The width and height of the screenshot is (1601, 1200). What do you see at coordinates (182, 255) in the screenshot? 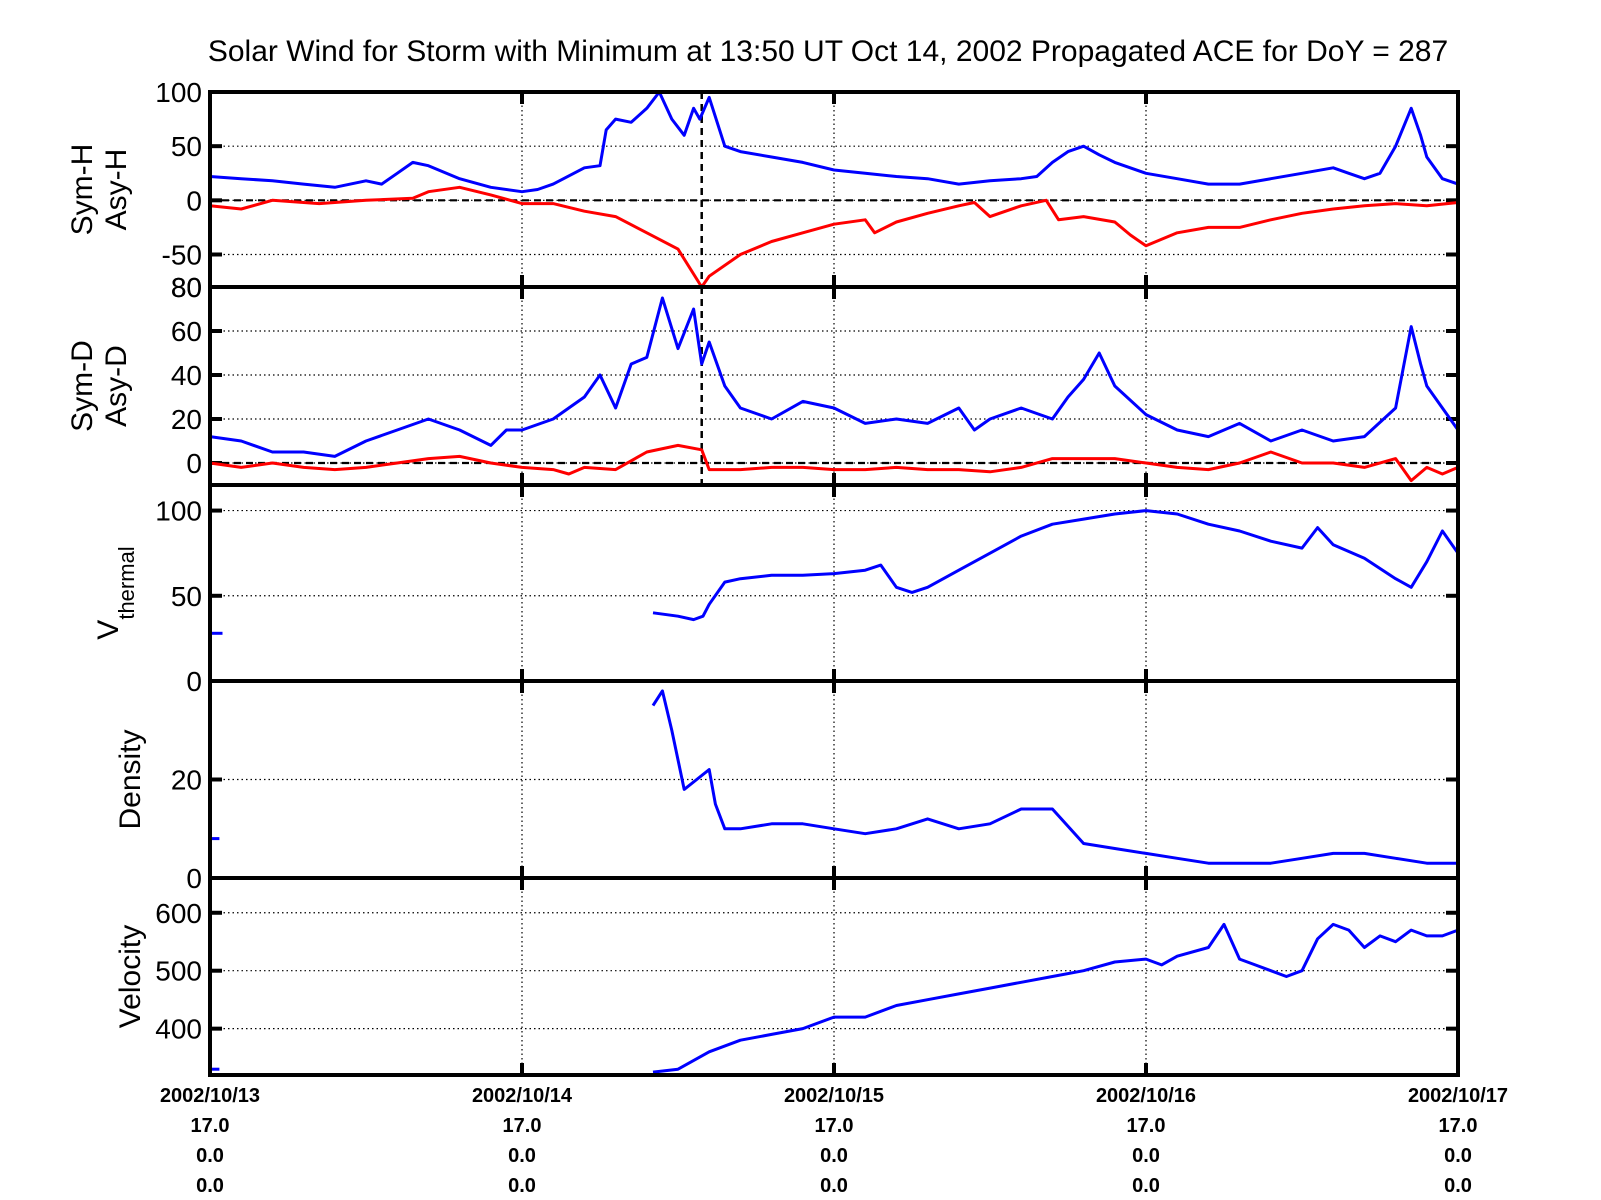
I see `y-tick-label: -50` at bounding box center [182, 255].